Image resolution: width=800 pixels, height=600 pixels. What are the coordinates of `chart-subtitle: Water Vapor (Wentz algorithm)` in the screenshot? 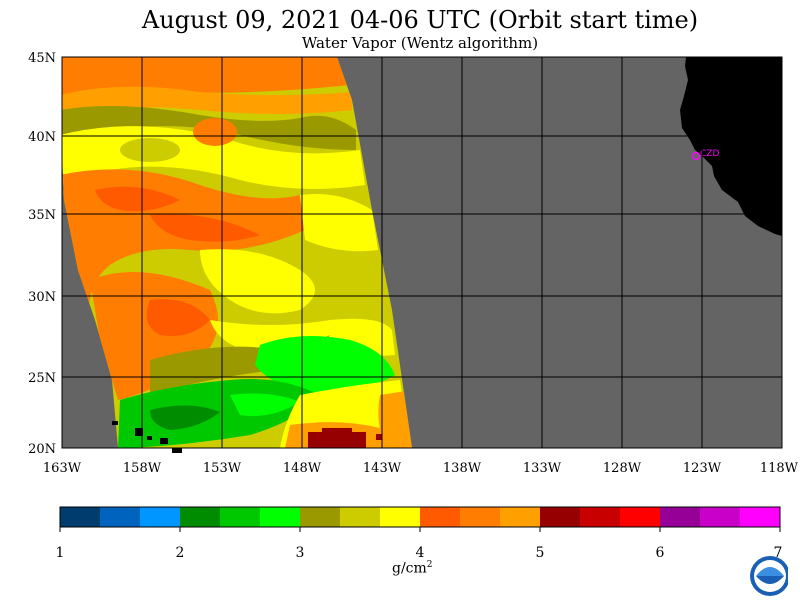 It's located at (420, 43).